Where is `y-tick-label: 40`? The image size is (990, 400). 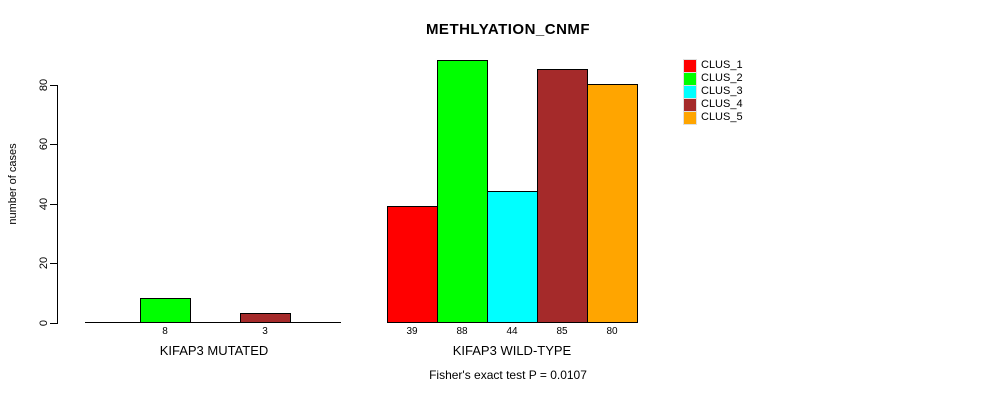
y-tick-label: 40 is located at coordinates (44, 204).